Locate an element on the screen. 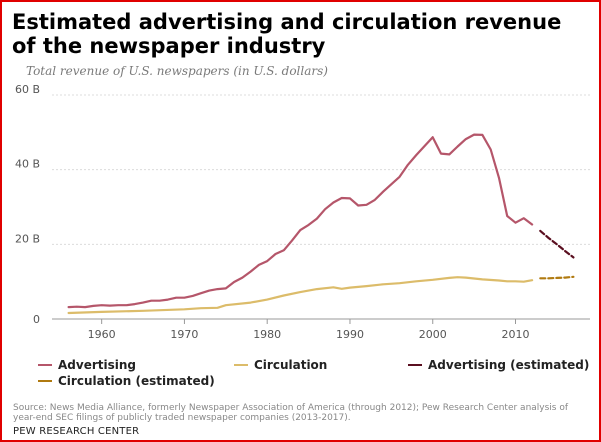 The image size is (601, 442). legend-label: Circulation (estimated) is located at coordinates (136, 381).